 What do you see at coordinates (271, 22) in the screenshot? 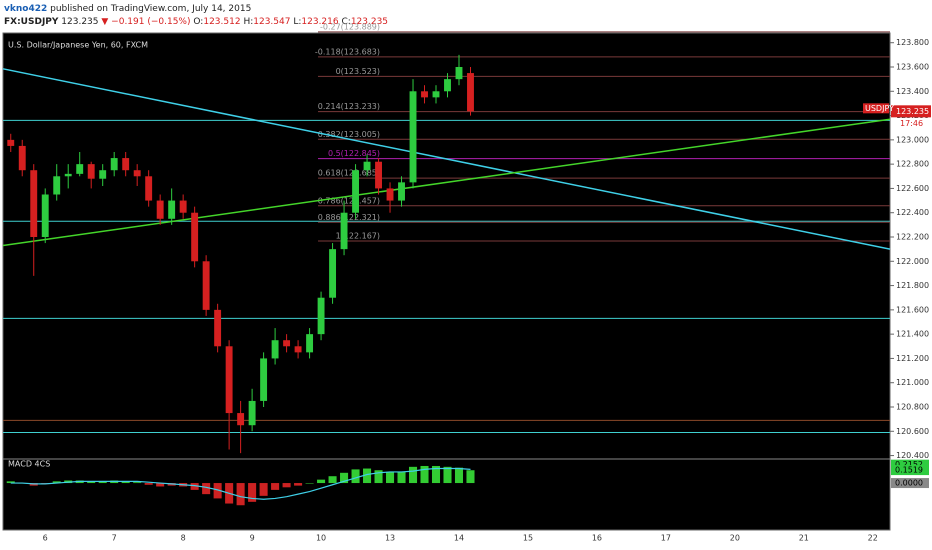
I see `h-value: 123.547` at bounding box center [271, 22].